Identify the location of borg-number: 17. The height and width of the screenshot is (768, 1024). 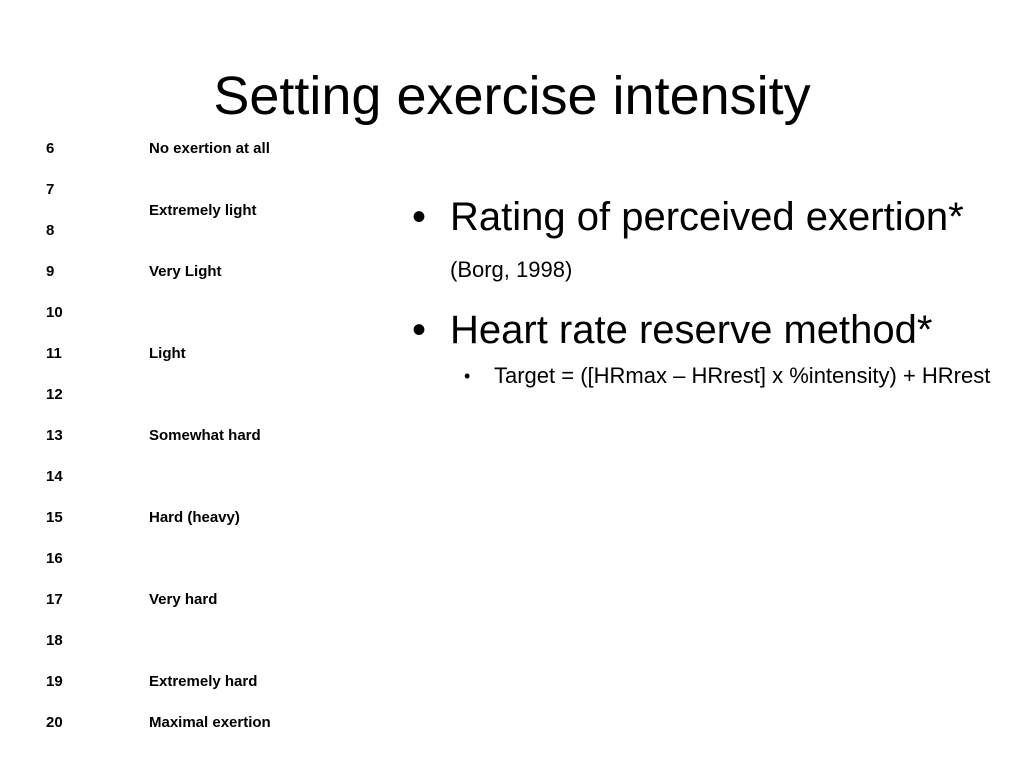
(54, 599).